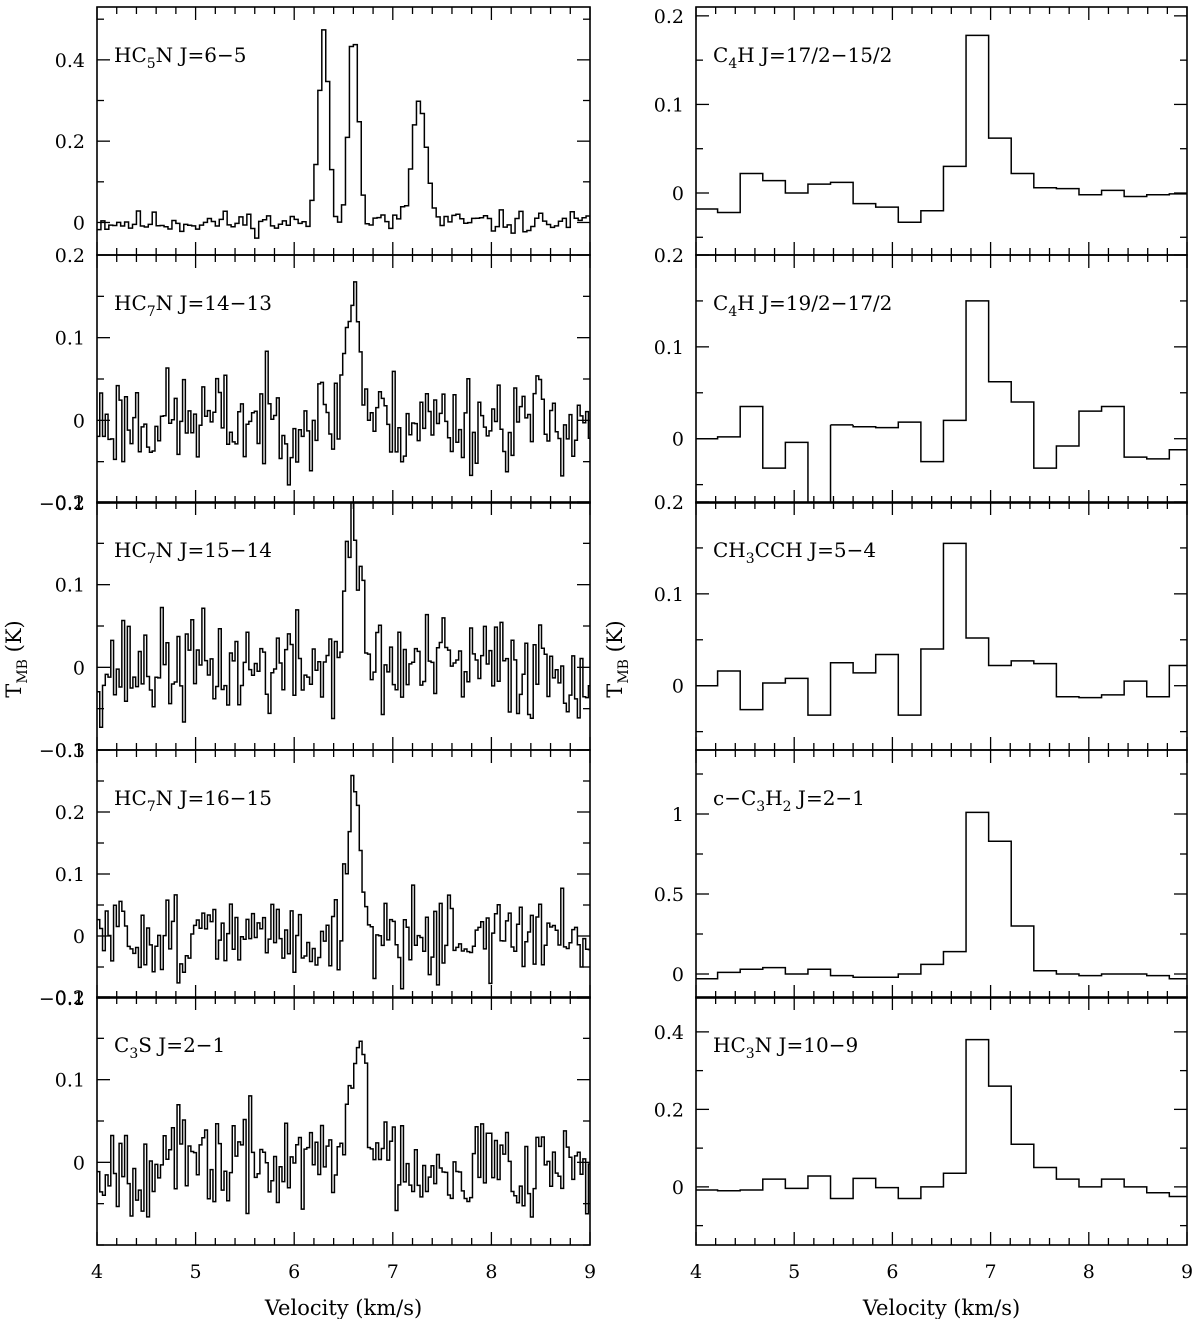  I want to click on panel-left-4: −0.1 0 0.1 0.2 0.3 HC7N J=16−15, so click(315, 875).